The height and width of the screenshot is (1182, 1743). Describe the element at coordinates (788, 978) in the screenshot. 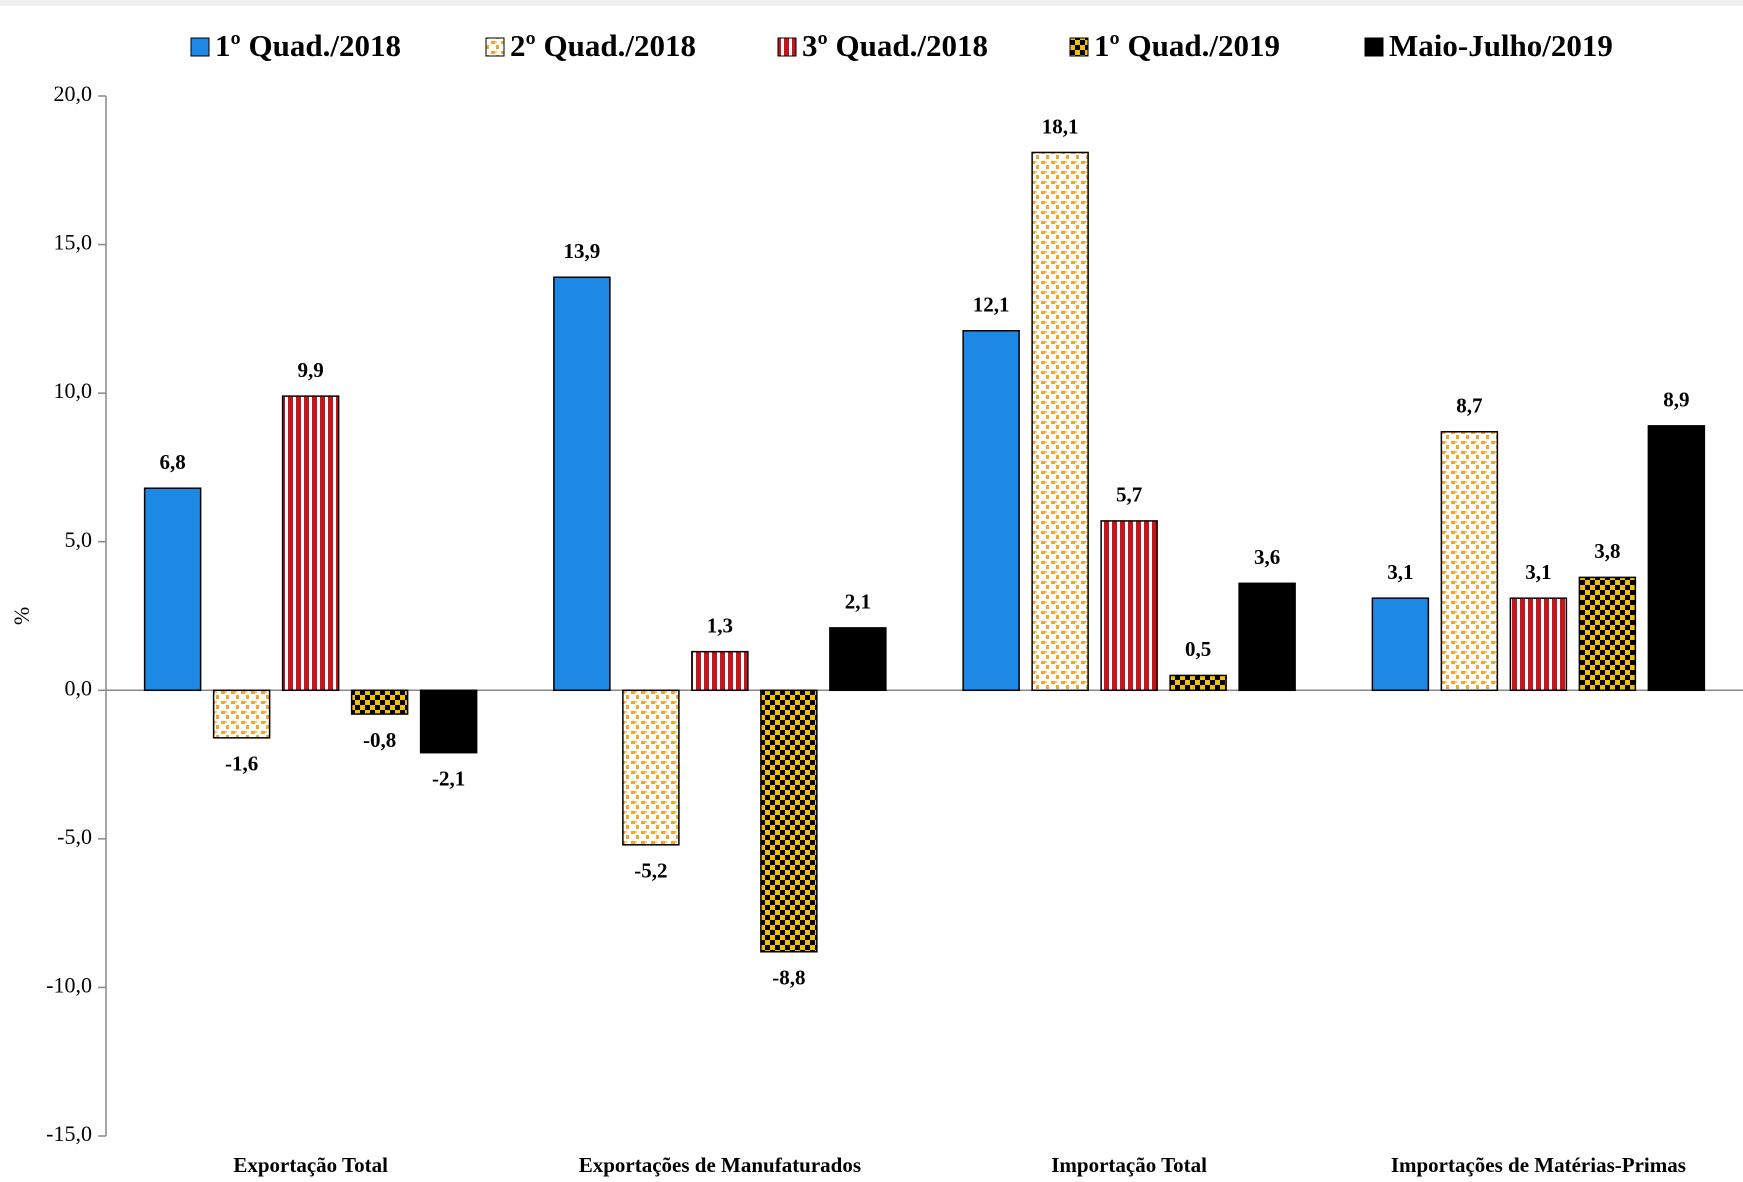

I see `value-label: -8,8` at that location.